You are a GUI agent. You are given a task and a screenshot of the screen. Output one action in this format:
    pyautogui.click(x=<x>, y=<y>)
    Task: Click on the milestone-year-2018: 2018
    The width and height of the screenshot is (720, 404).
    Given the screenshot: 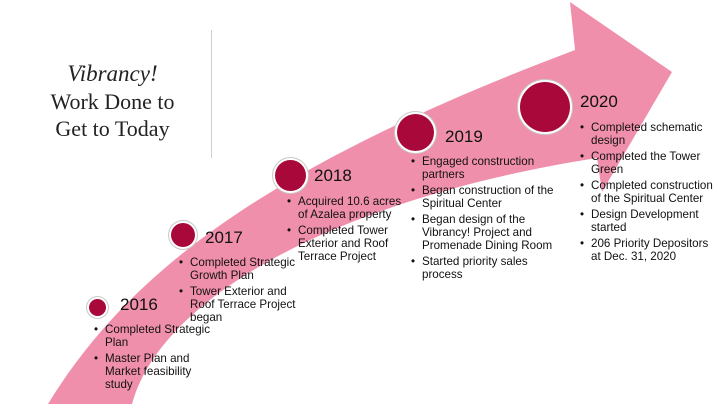 What is the action you would take?
    pyautogui.click(x=333, y=175)
    